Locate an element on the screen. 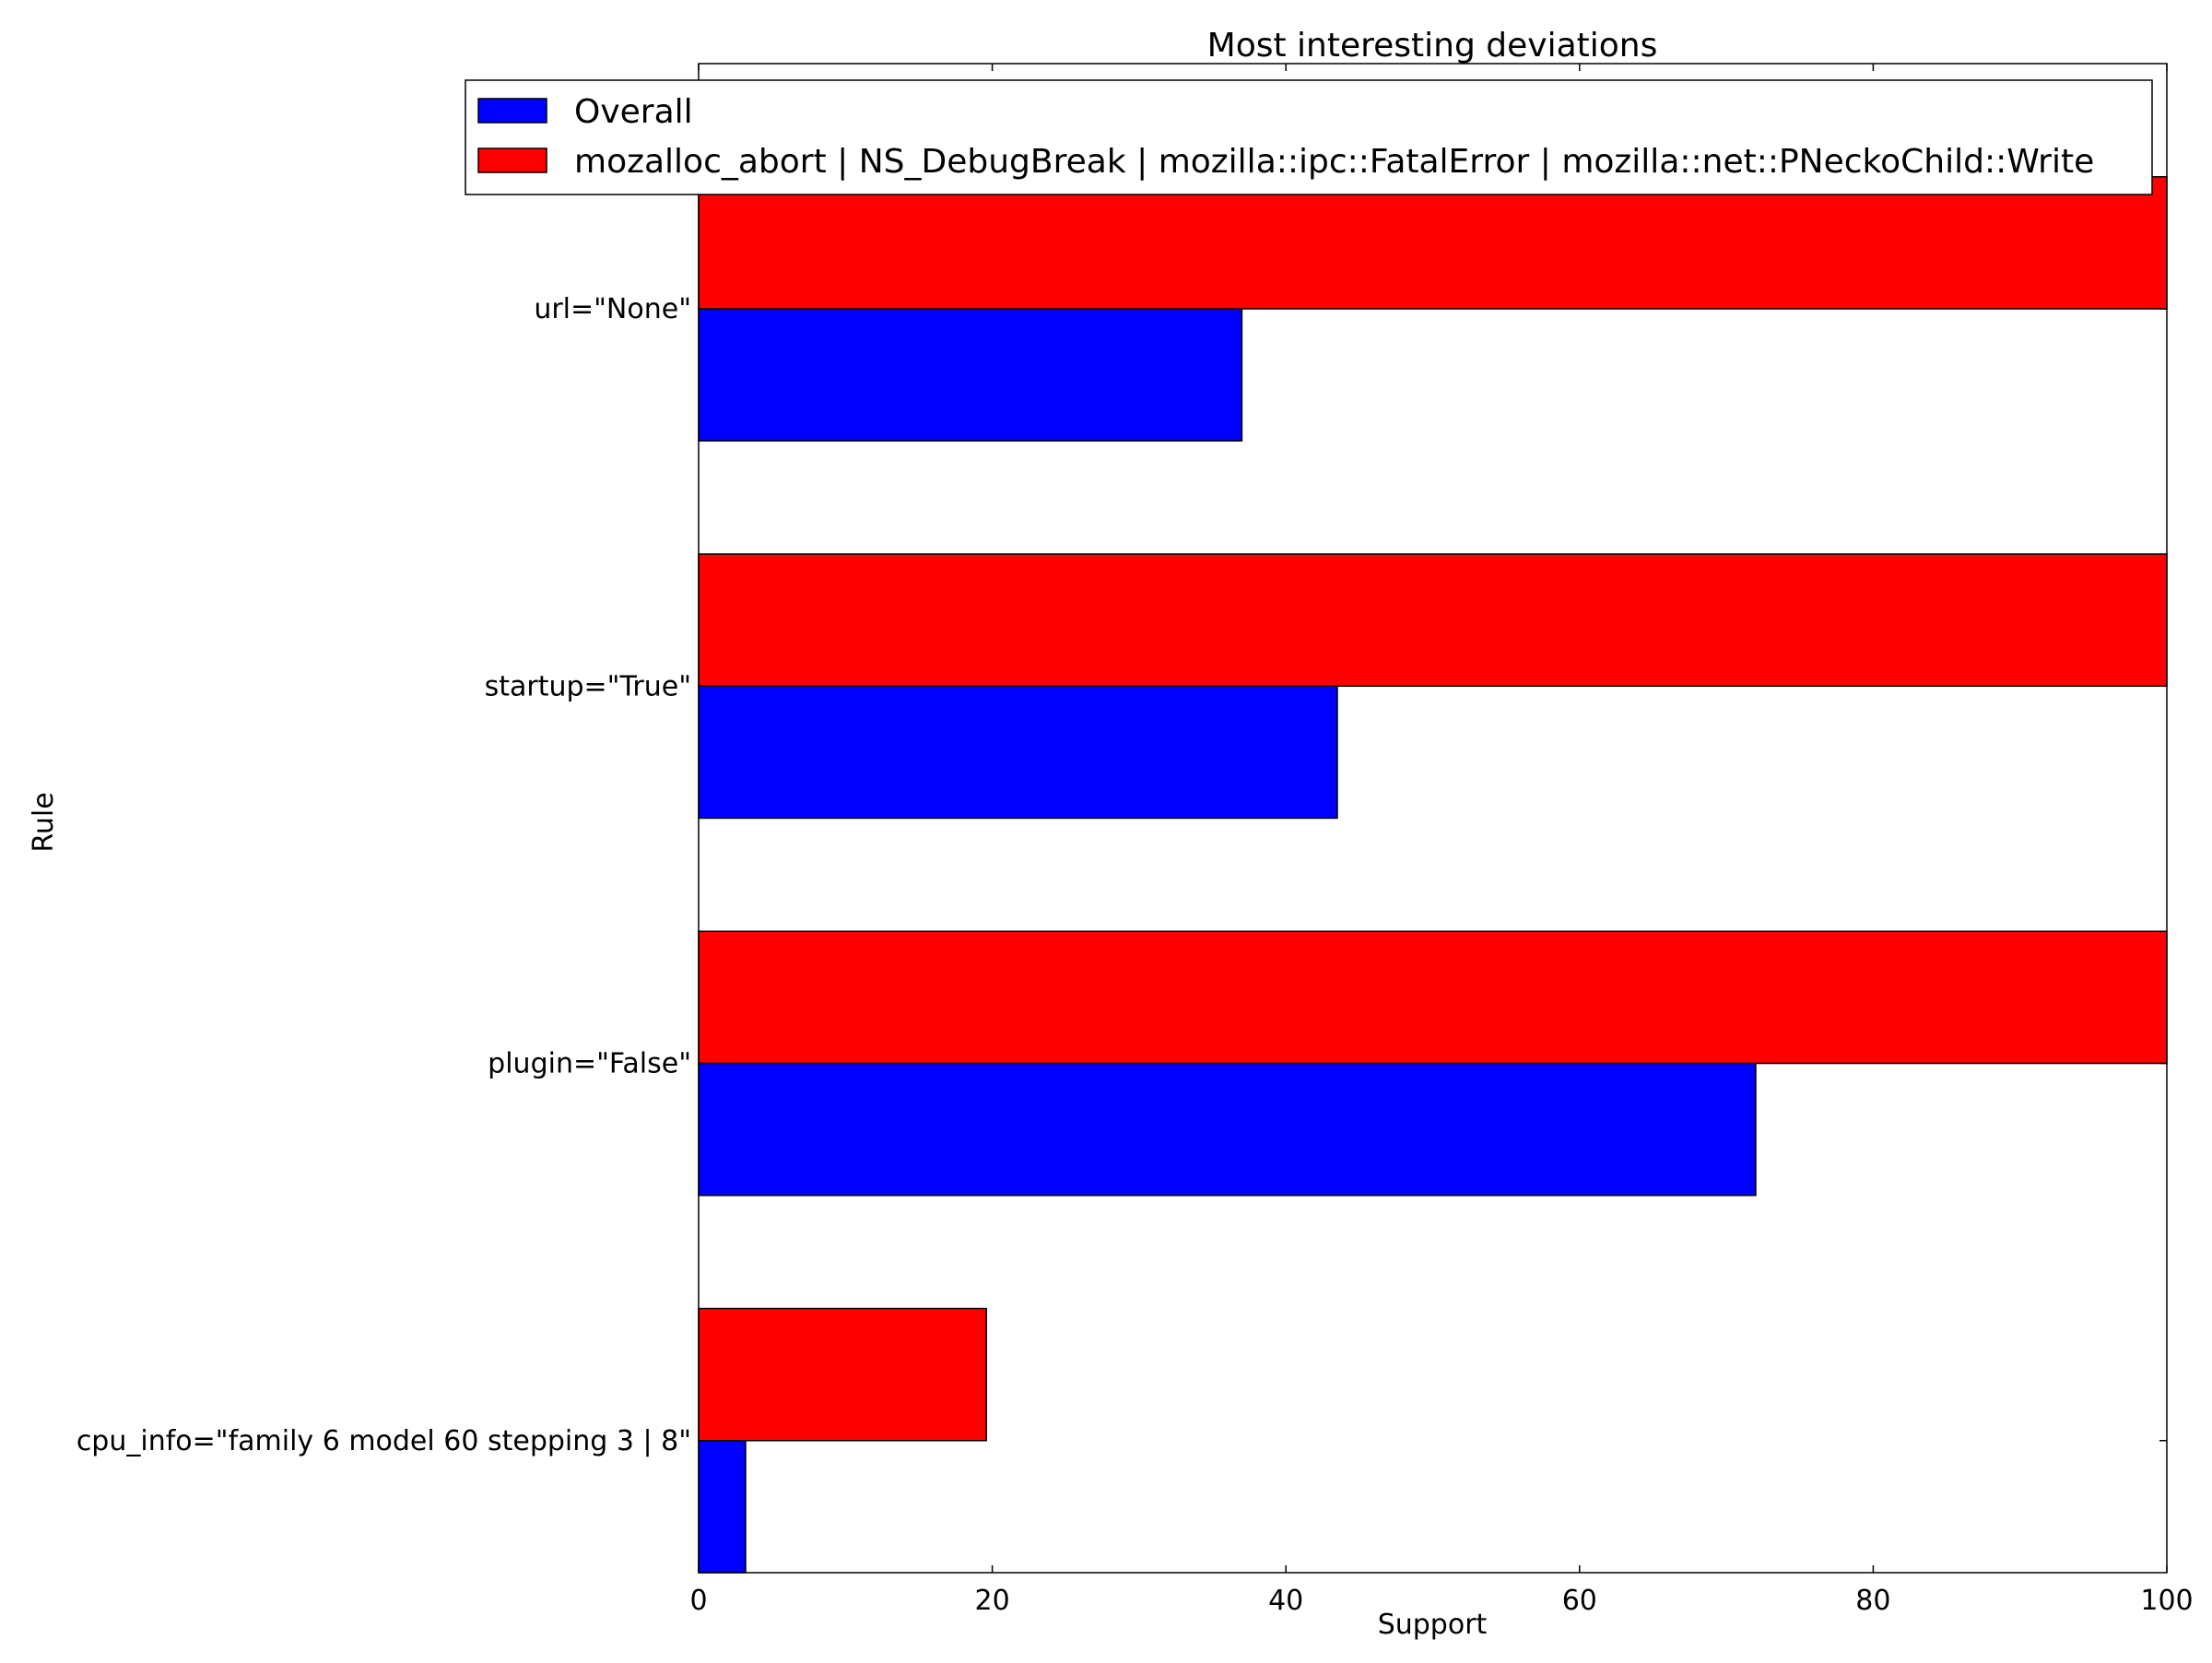  x-tick-label: 40 is located at coordinates (1285, 1601).